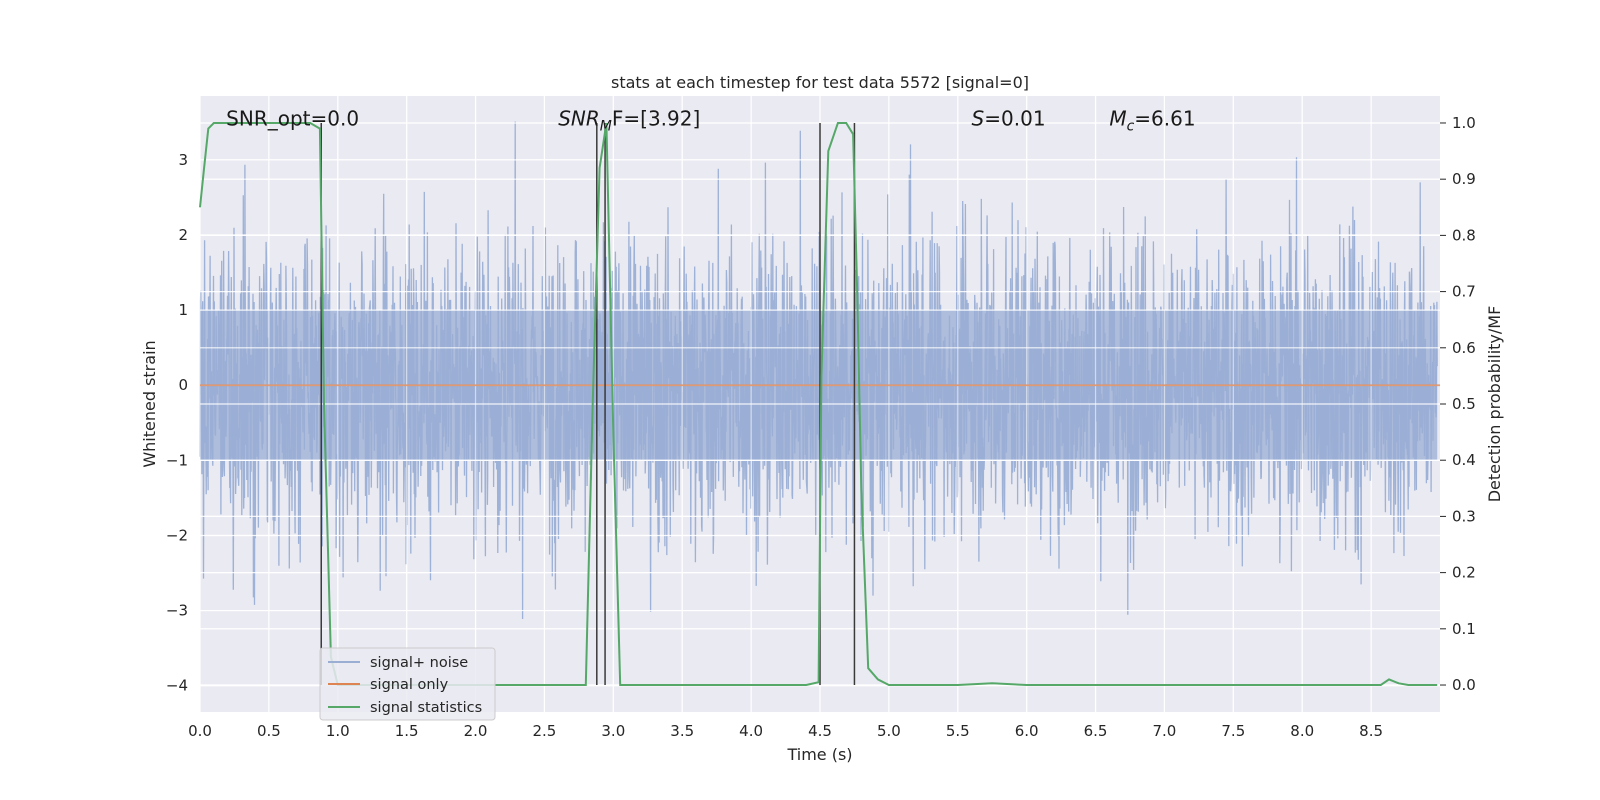 The height and width of the screenshot is (800, 1600). I want to click on x-tick-label-3: 1.5, so click(407, 731).